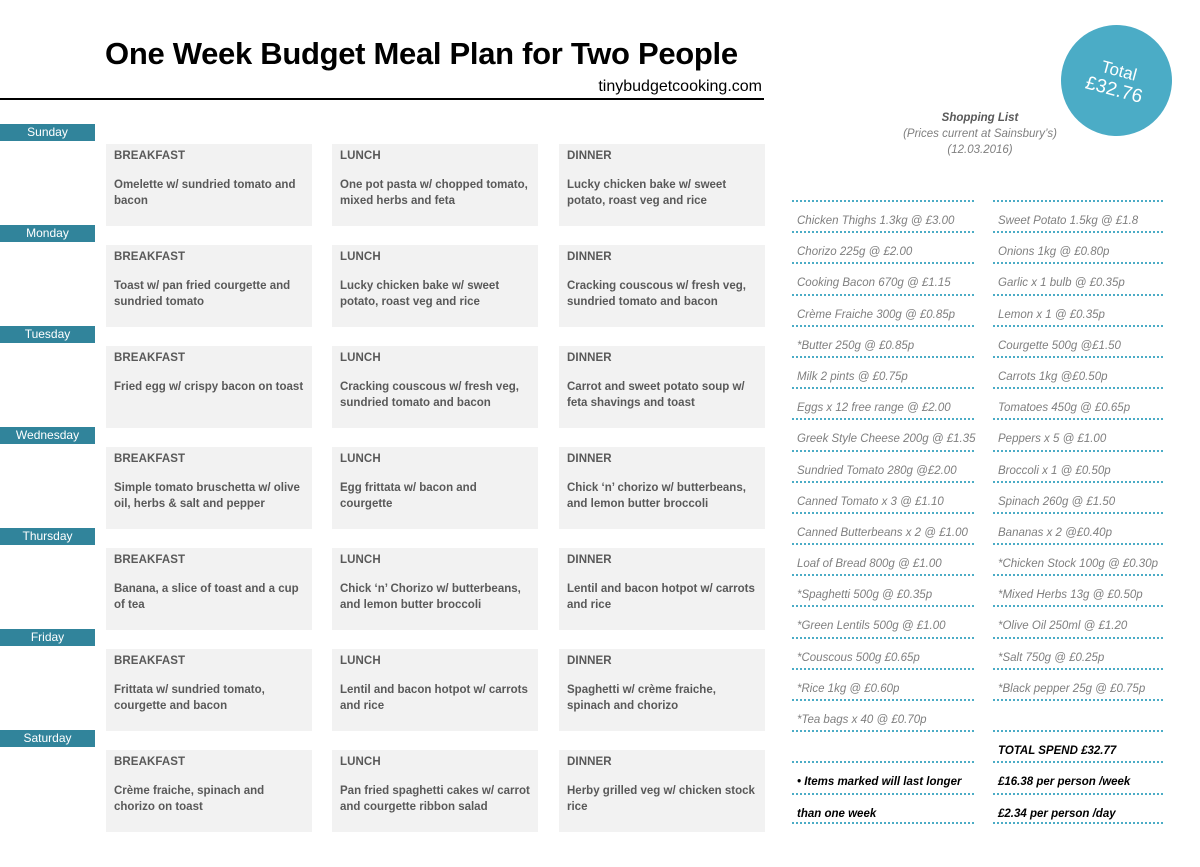 Image resolution: width=1200 pixels, height=867 pixels. Describe the element at coordinates (1078, 745) in the screenshot. I see `shopping-item: TOTAL SPEND £32.77` at that location.